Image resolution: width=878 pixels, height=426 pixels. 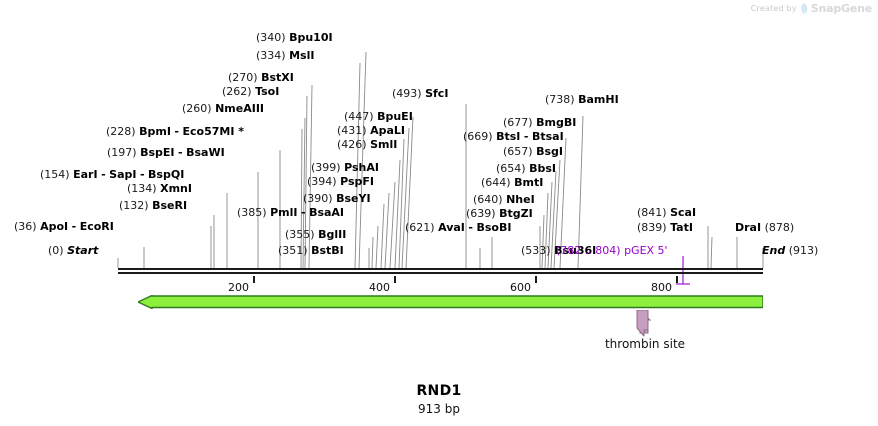 I want to click on enzyme-label-ApaLI: (431) ApaLI, so click(x=371, y=130).